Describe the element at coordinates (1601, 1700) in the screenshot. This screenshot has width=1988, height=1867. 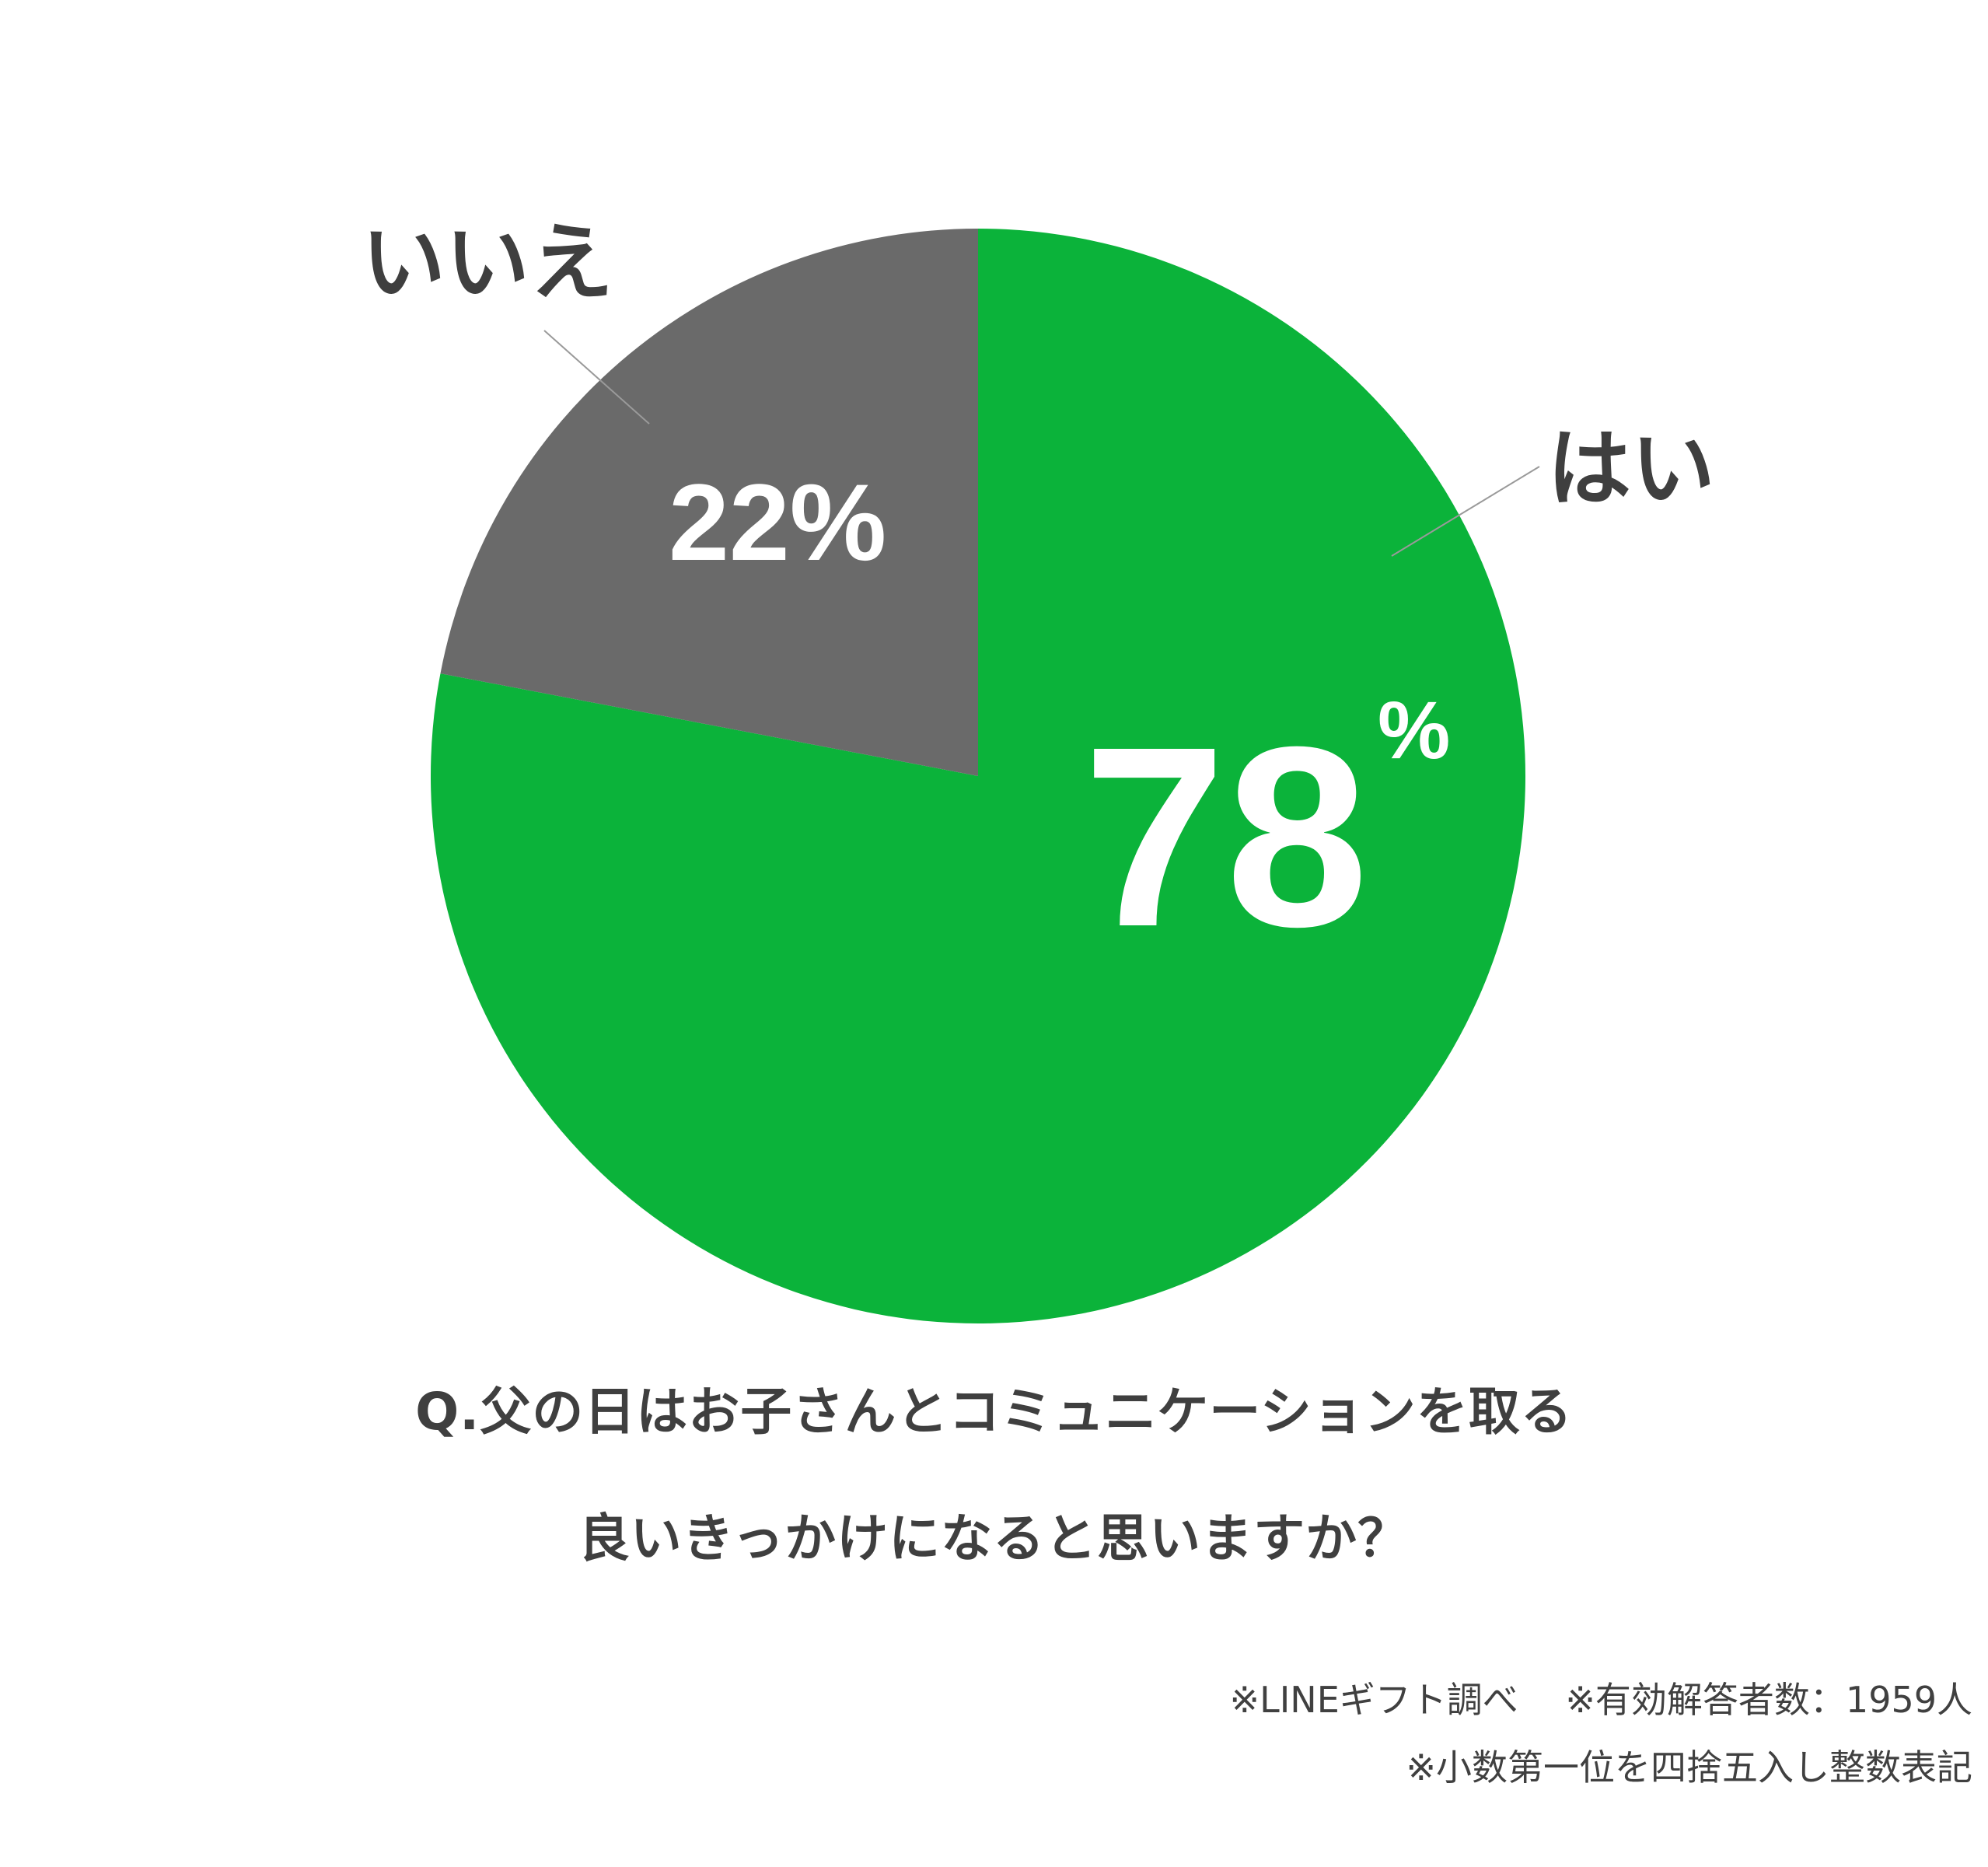
I see `footnote-line-1: ※LINEギフト調べ ※有効解答者数：1959人` at that location.